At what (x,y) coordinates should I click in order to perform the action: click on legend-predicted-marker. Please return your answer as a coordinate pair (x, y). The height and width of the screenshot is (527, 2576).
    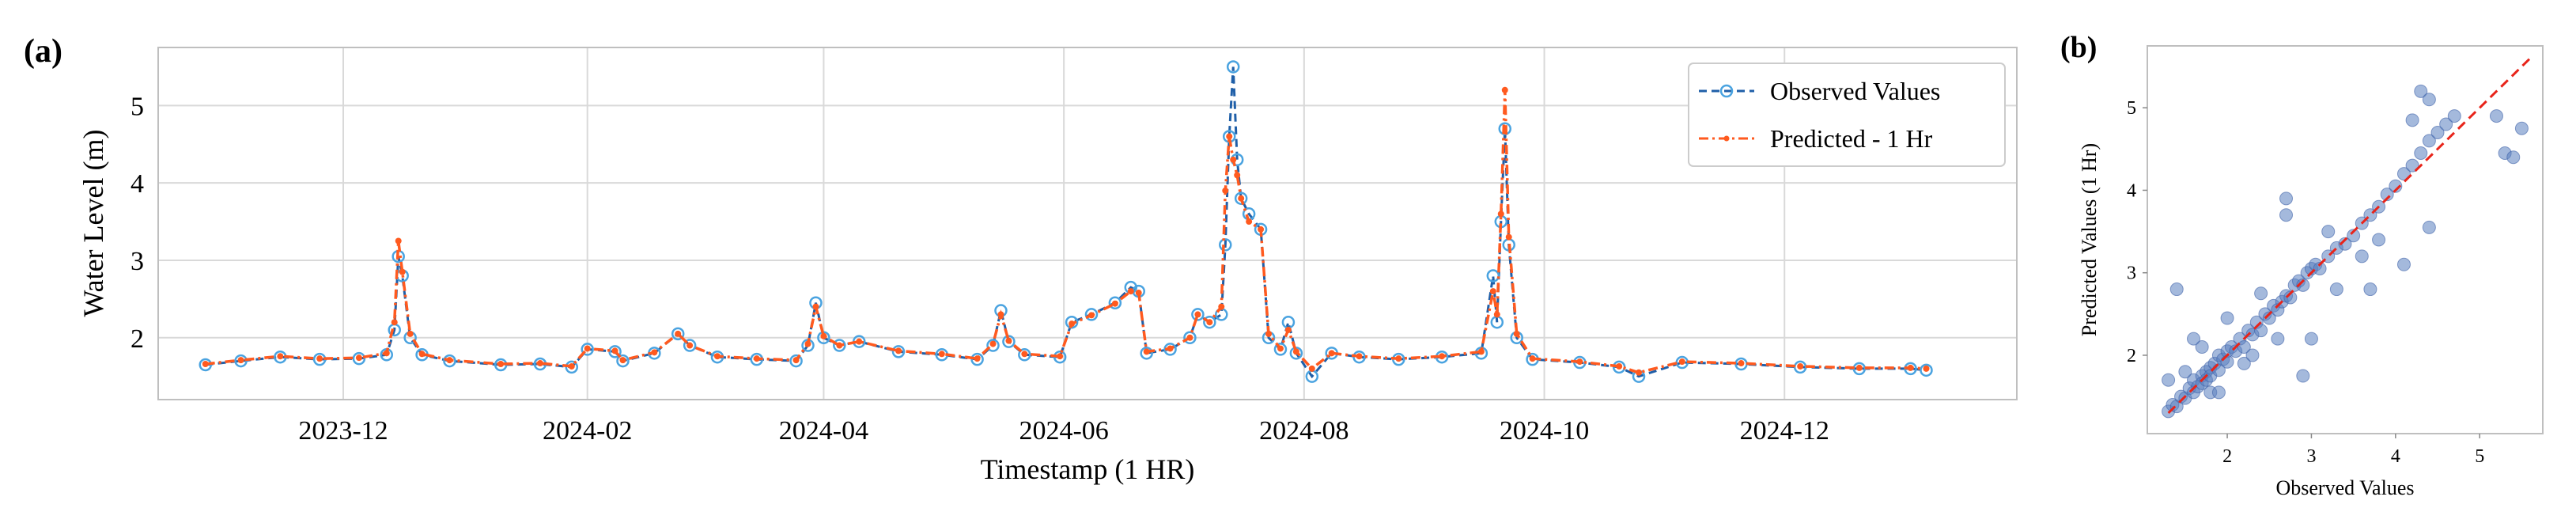
    Looking at the image, I should click on (1727, 138).